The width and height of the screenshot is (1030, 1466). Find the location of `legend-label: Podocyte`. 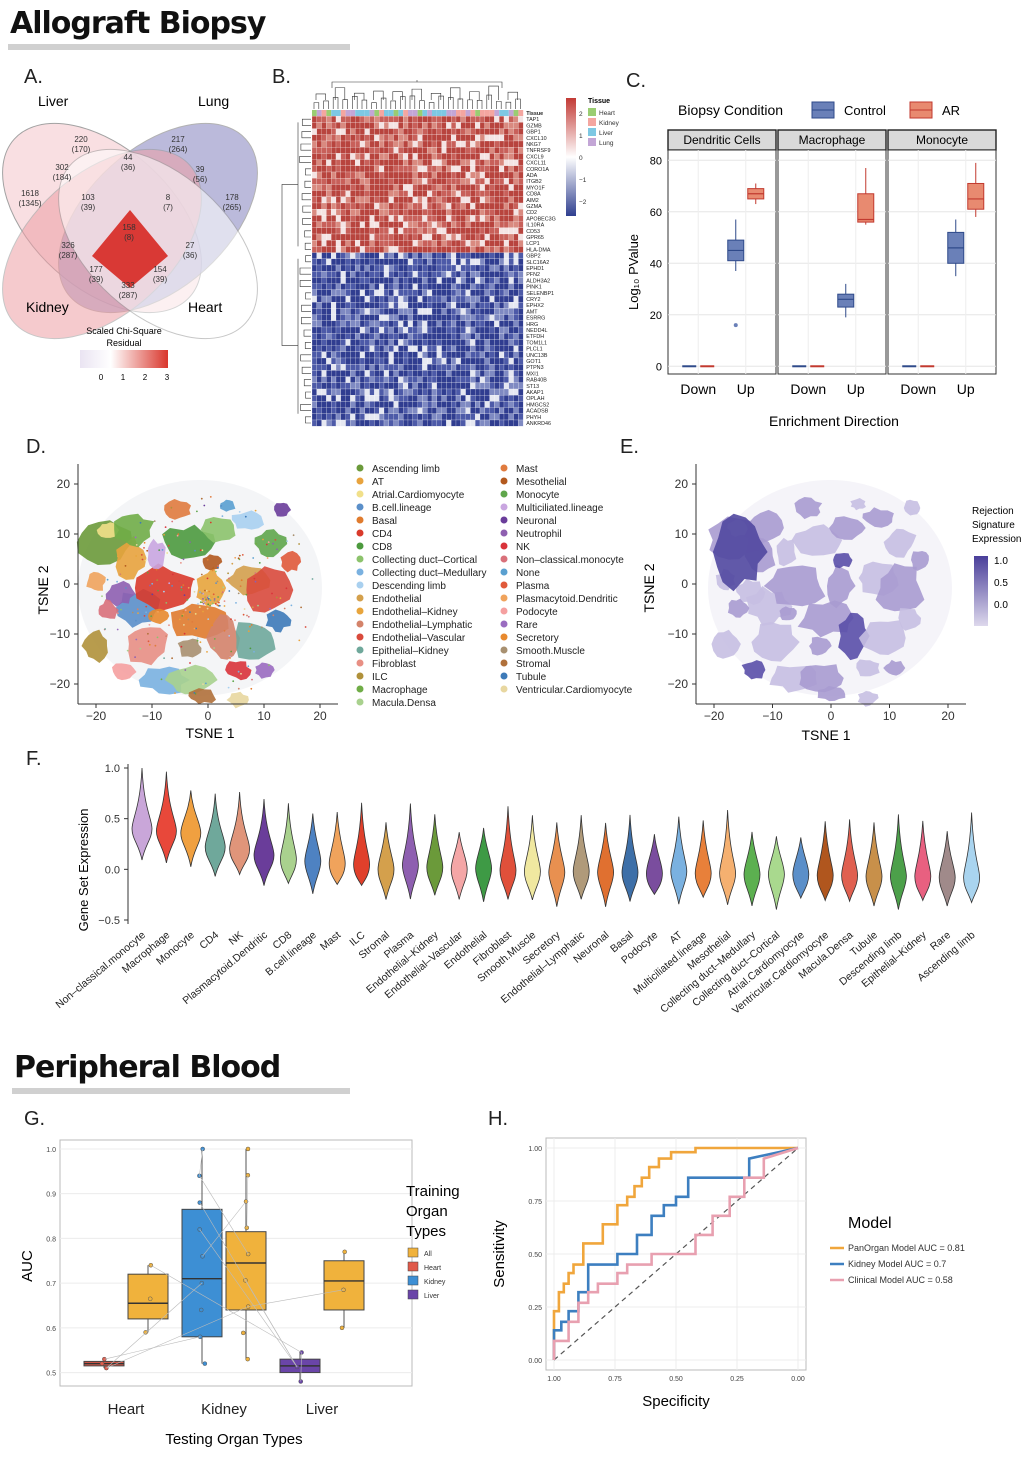

legend-label: Podocyte is located at coordinates (537, 612).